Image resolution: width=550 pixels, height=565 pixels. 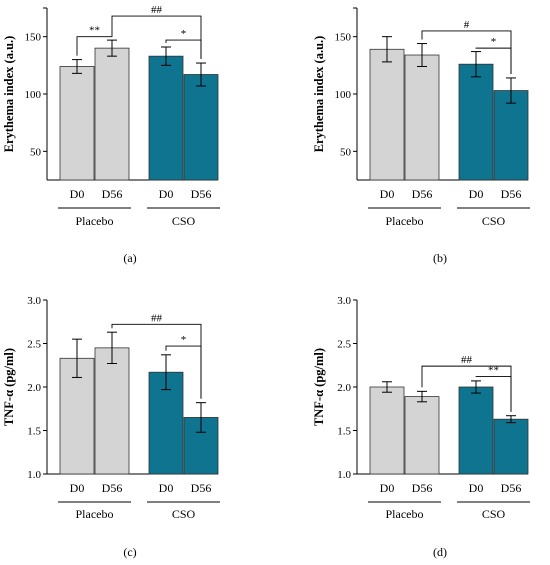 I want to click on significance-marker: #, so click(x=467, y=25).